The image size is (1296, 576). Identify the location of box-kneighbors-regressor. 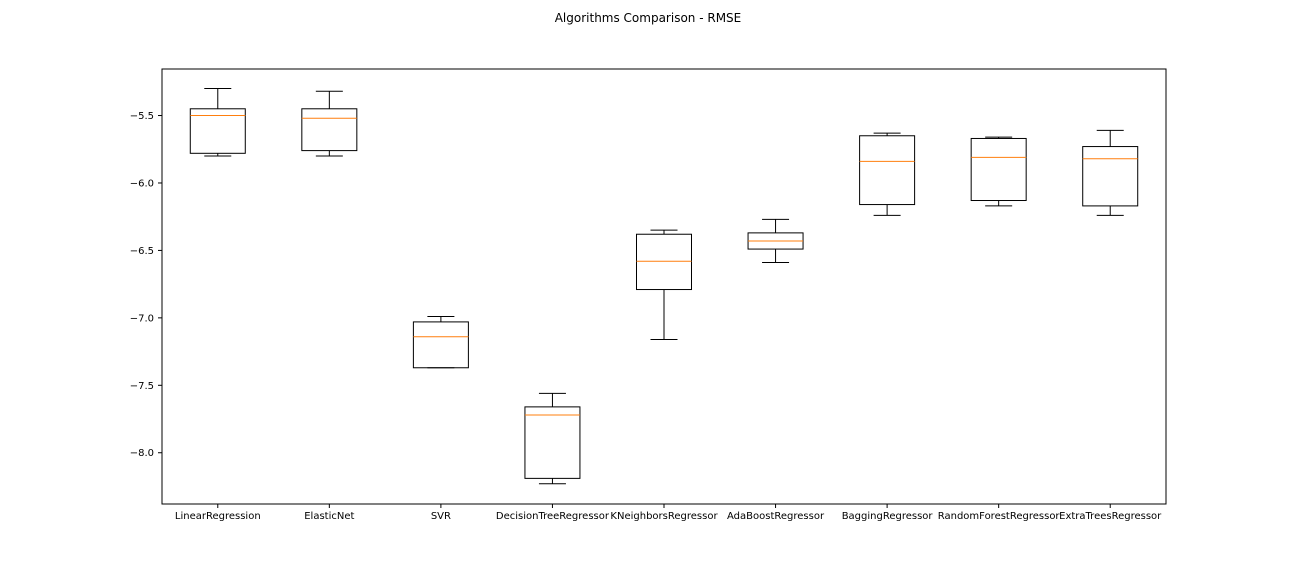
(664, 284).